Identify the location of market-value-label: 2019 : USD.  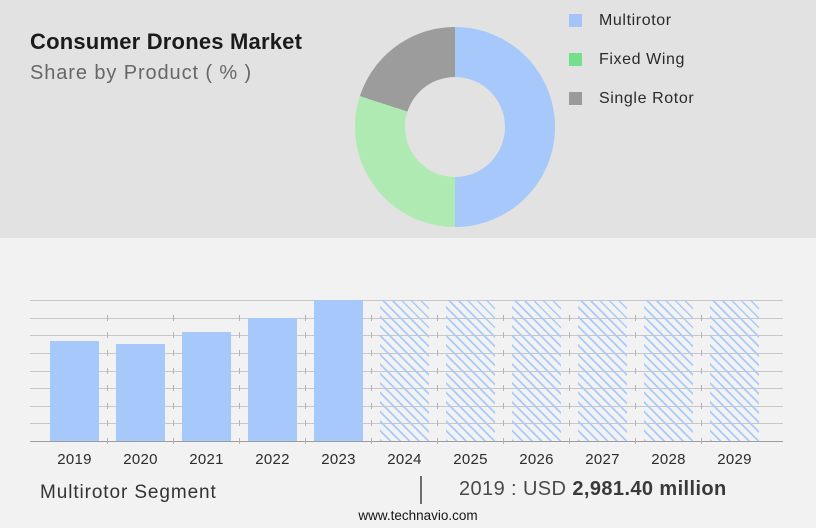
(513, 489).